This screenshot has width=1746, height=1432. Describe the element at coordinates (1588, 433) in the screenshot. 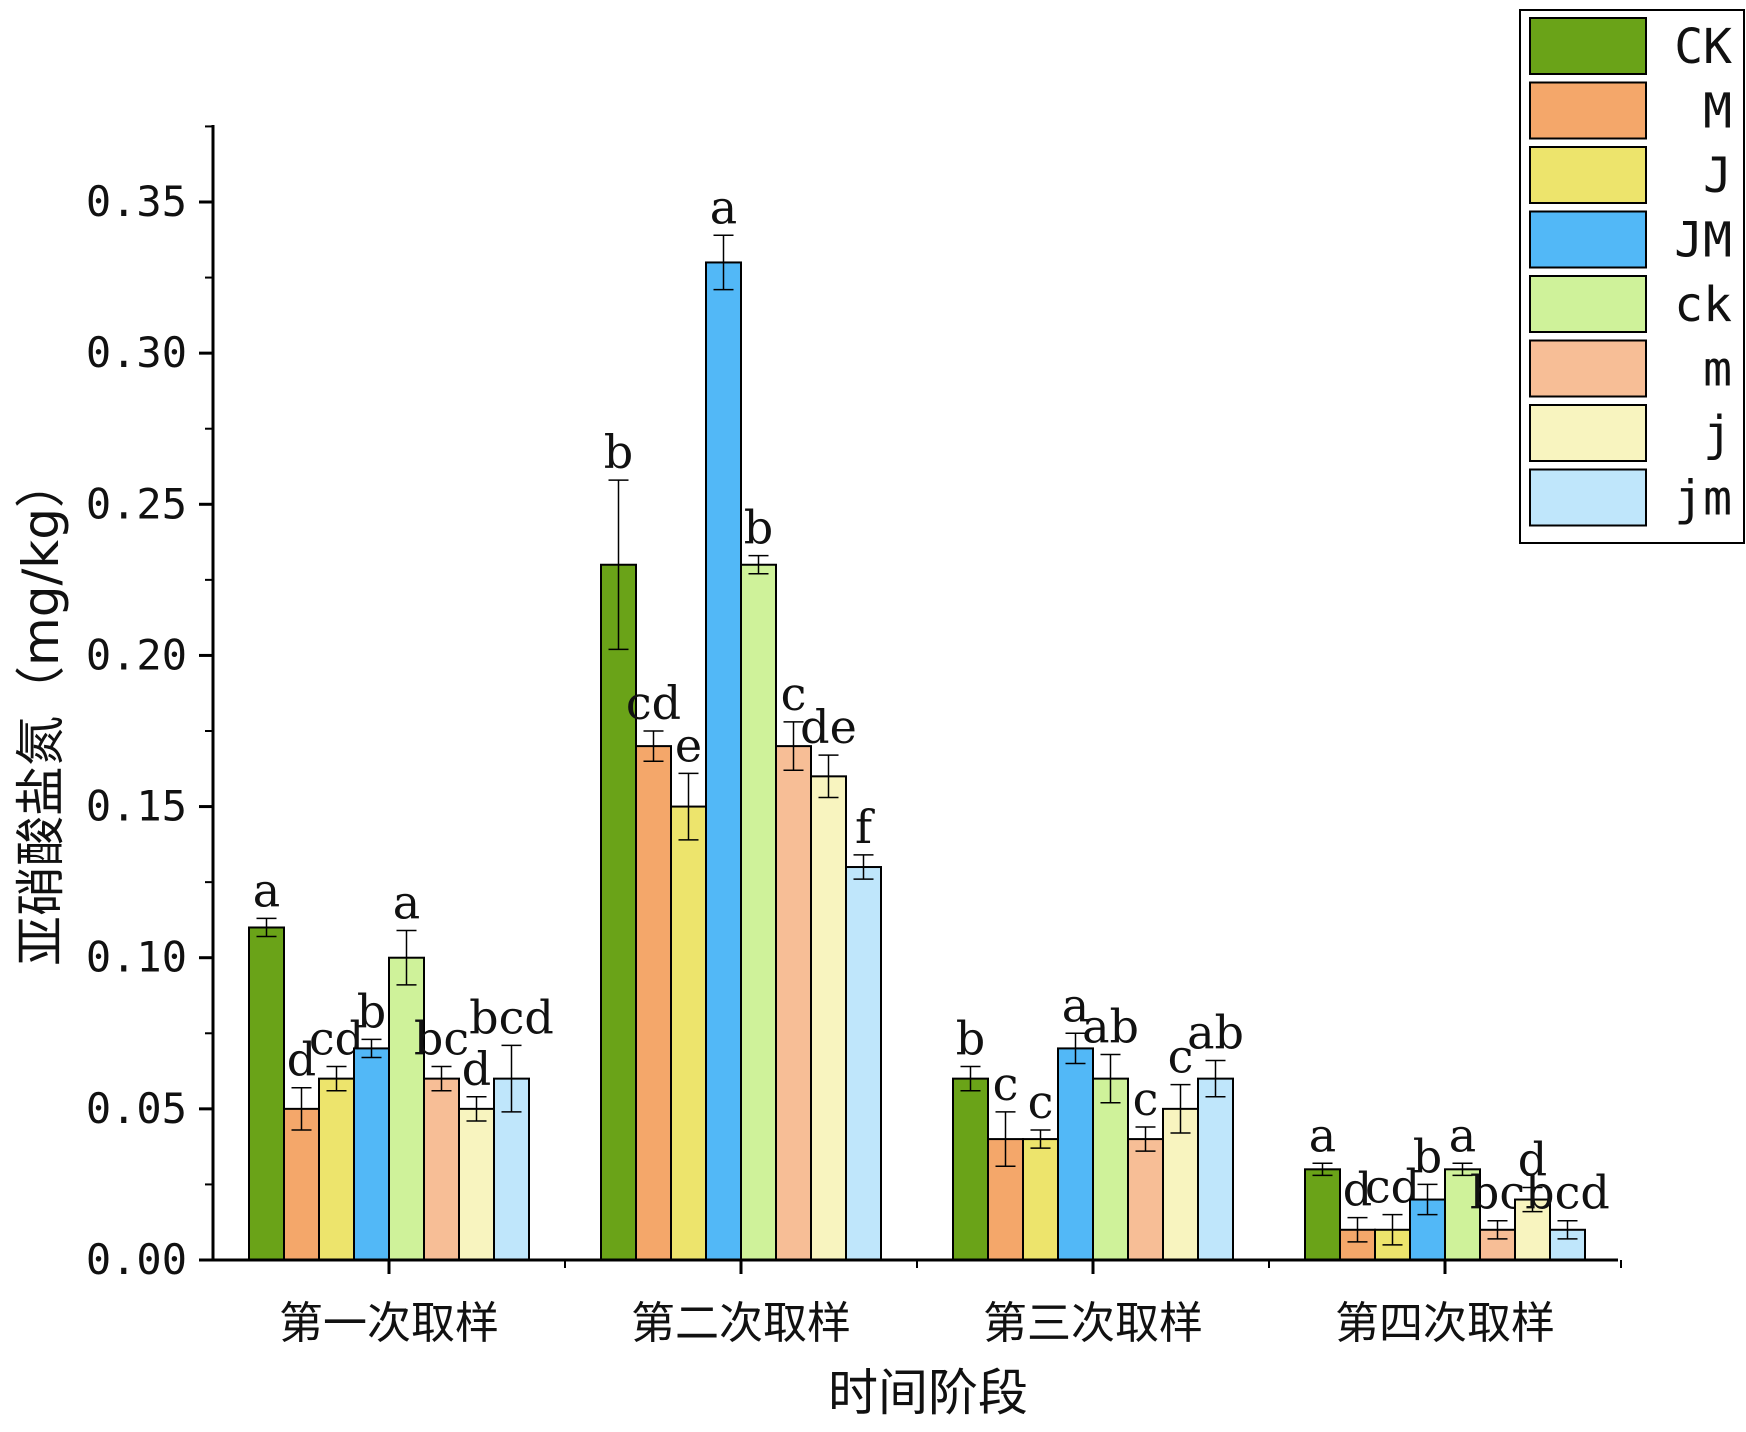

I see `legend-swatch-j` at that location.